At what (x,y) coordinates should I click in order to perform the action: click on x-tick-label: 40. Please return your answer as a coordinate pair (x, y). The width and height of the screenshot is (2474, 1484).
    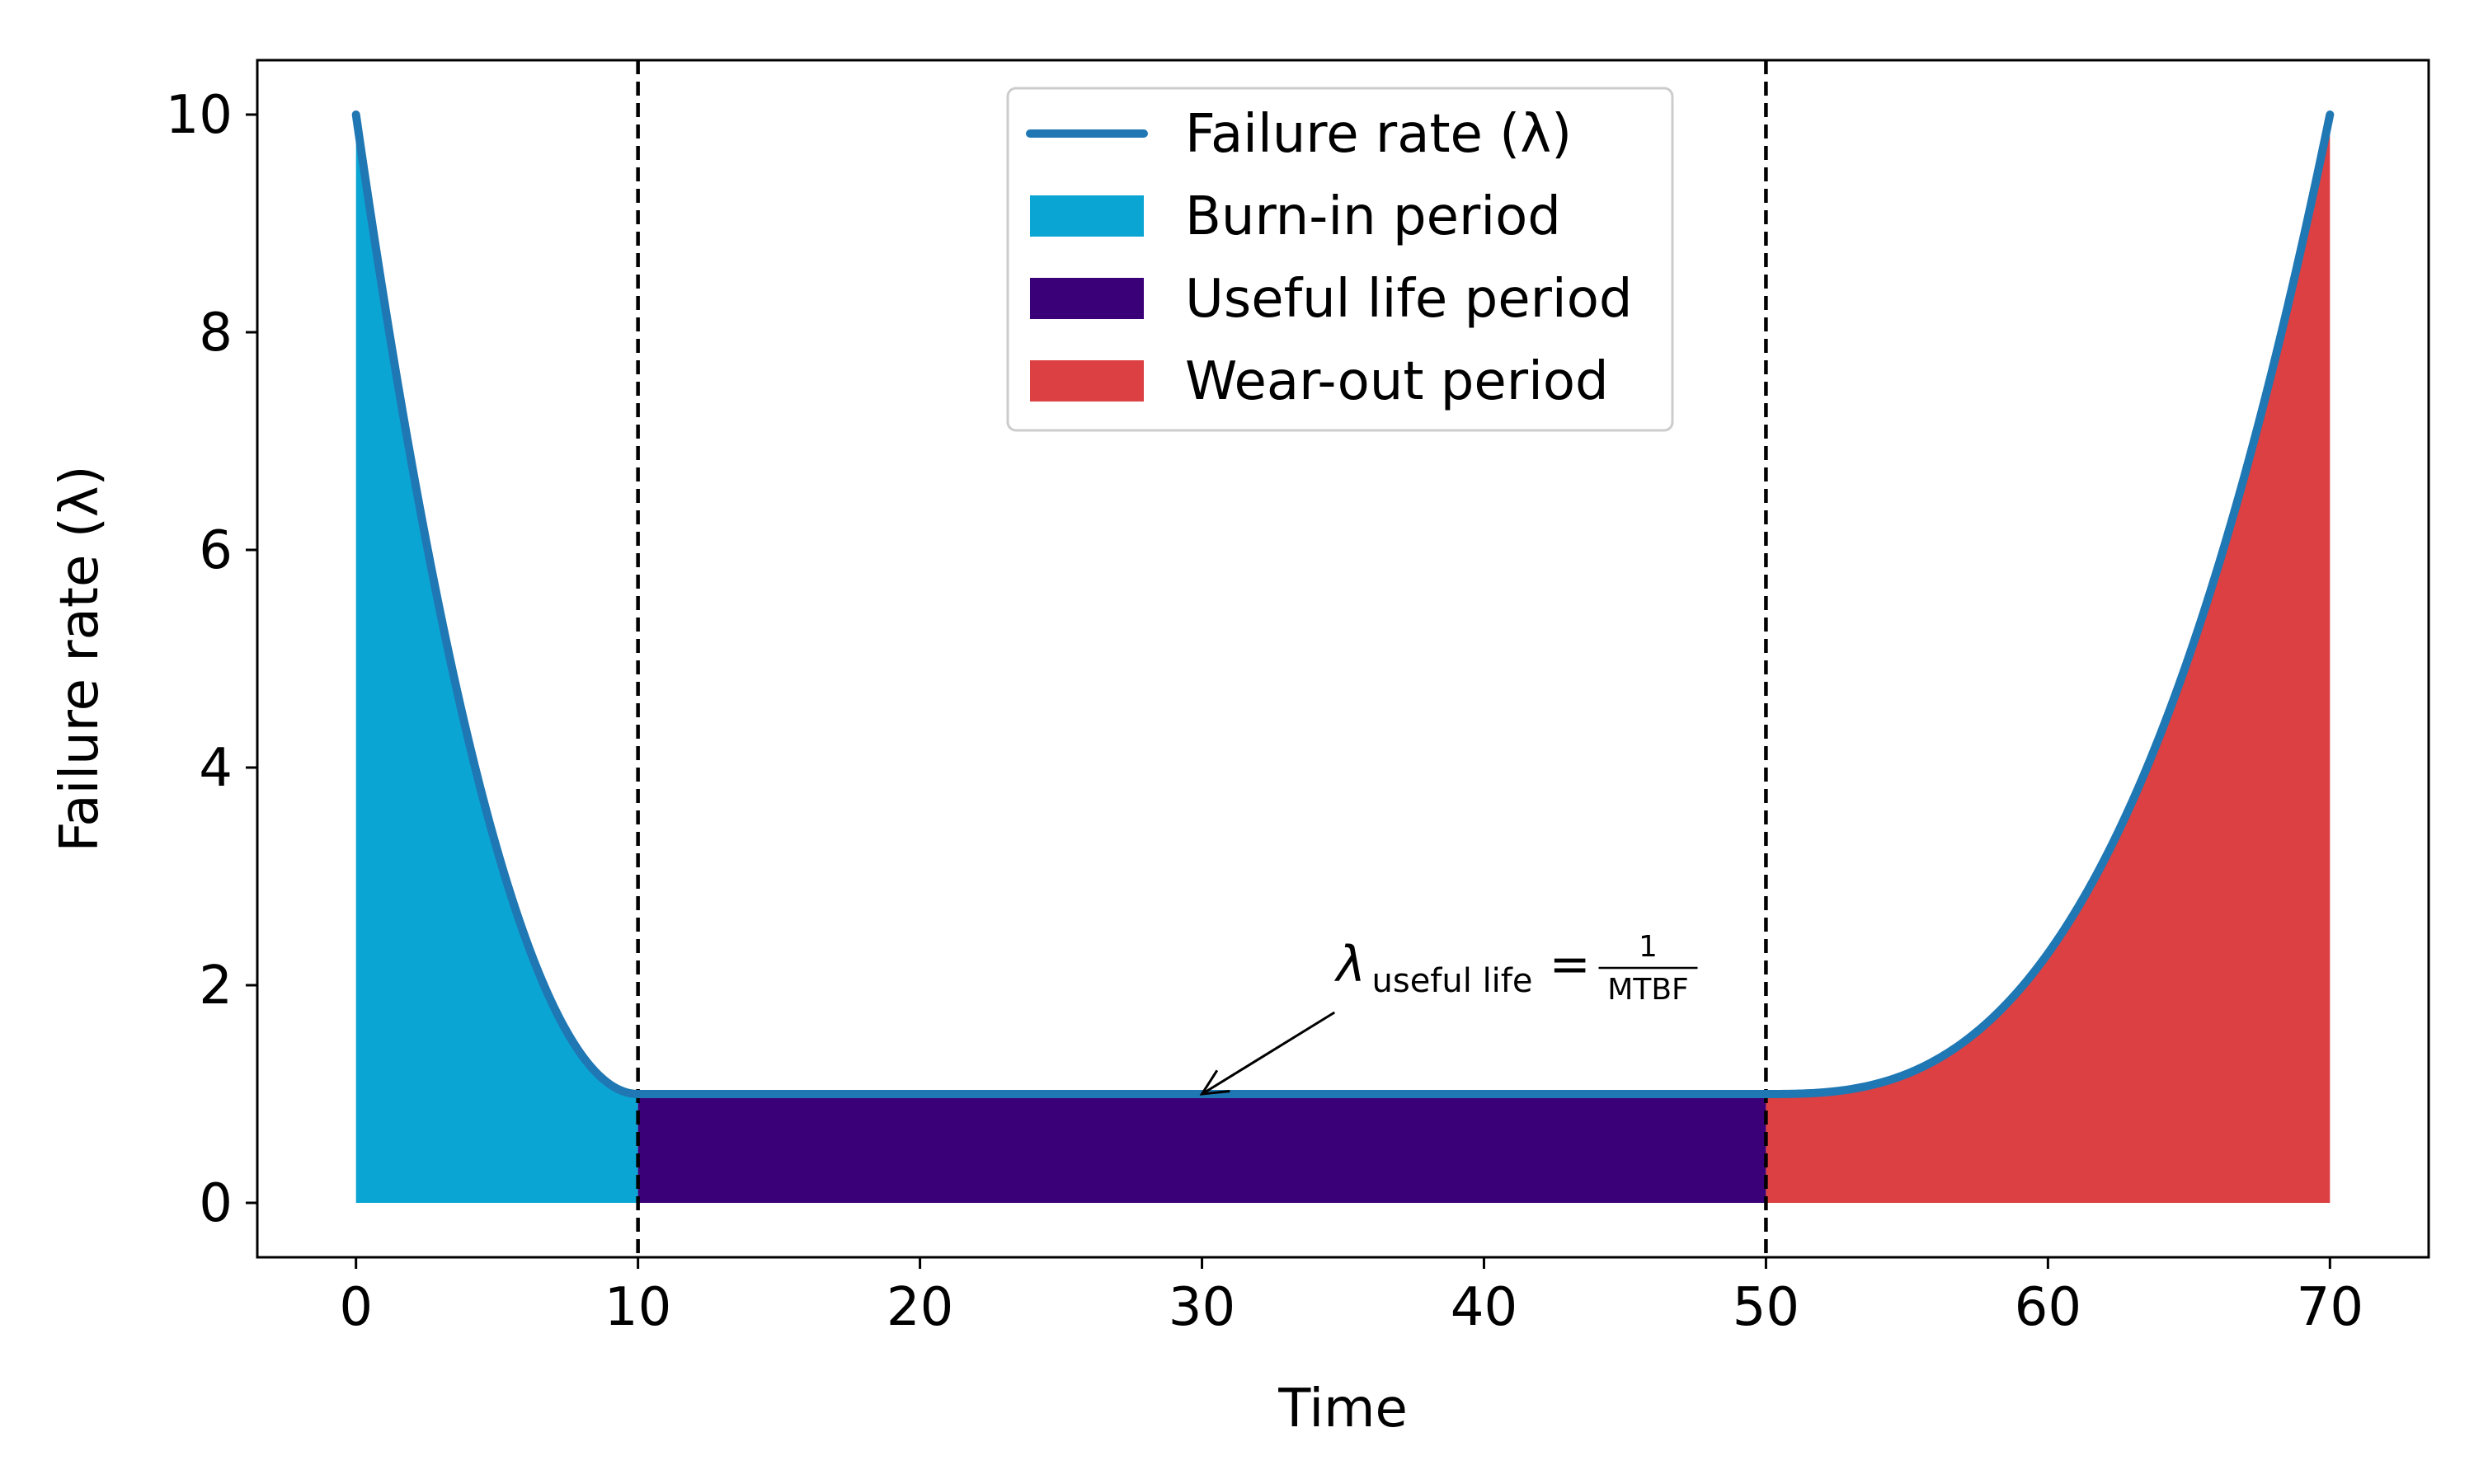
    Looking at the image, I should click on (1484, 1307).